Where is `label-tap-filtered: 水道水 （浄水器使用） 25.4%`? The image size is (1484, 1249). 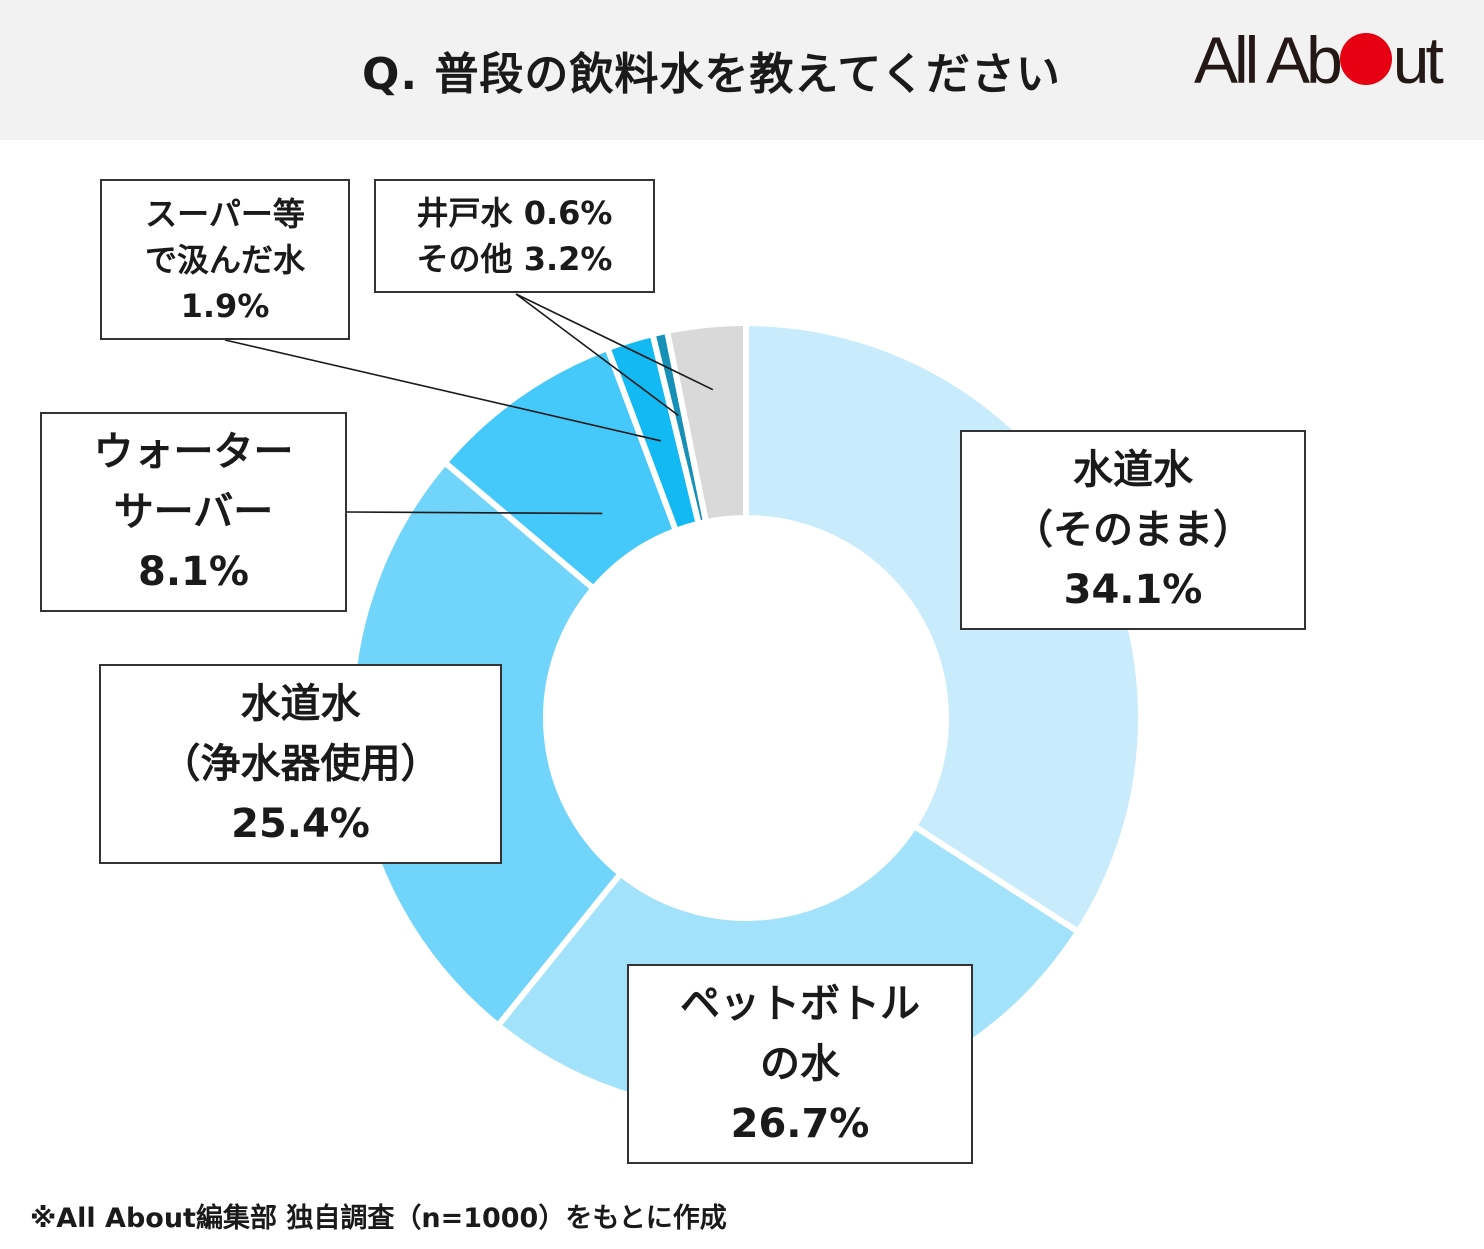 label-tap-filtered: 水道水 （浄水器使用） 25.4% is located at coordinates (300, 764).